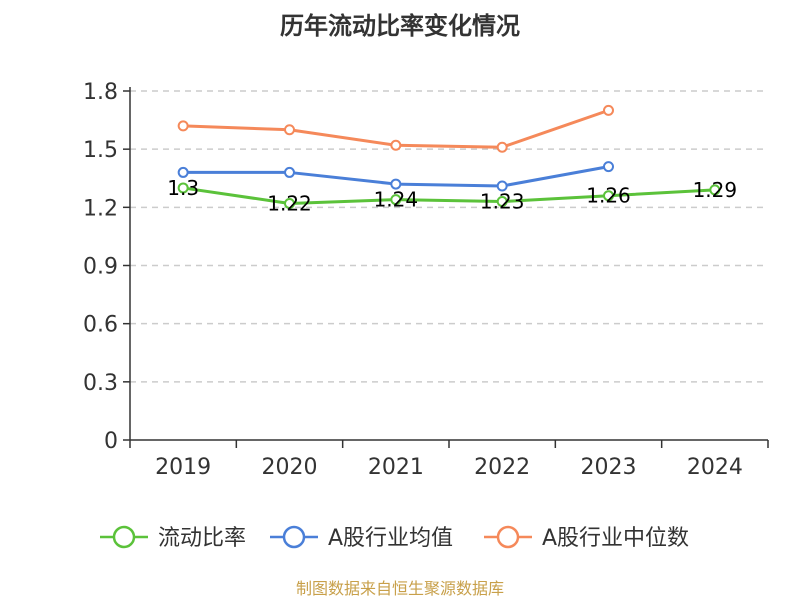 This screenshot has height=600, width=800. What do you see at coordinates (100, 267) in the screenshot?
I see `y-tick-label: 0.9` at bounding box center [100, 267].